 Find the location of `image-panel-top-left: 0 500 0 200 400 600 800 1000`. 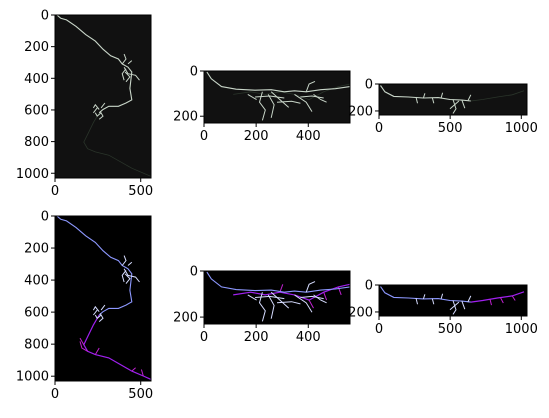

image-panel-top-left: 0 500 0 200 400 600 800 1000 is located at coordinates (84, 104).